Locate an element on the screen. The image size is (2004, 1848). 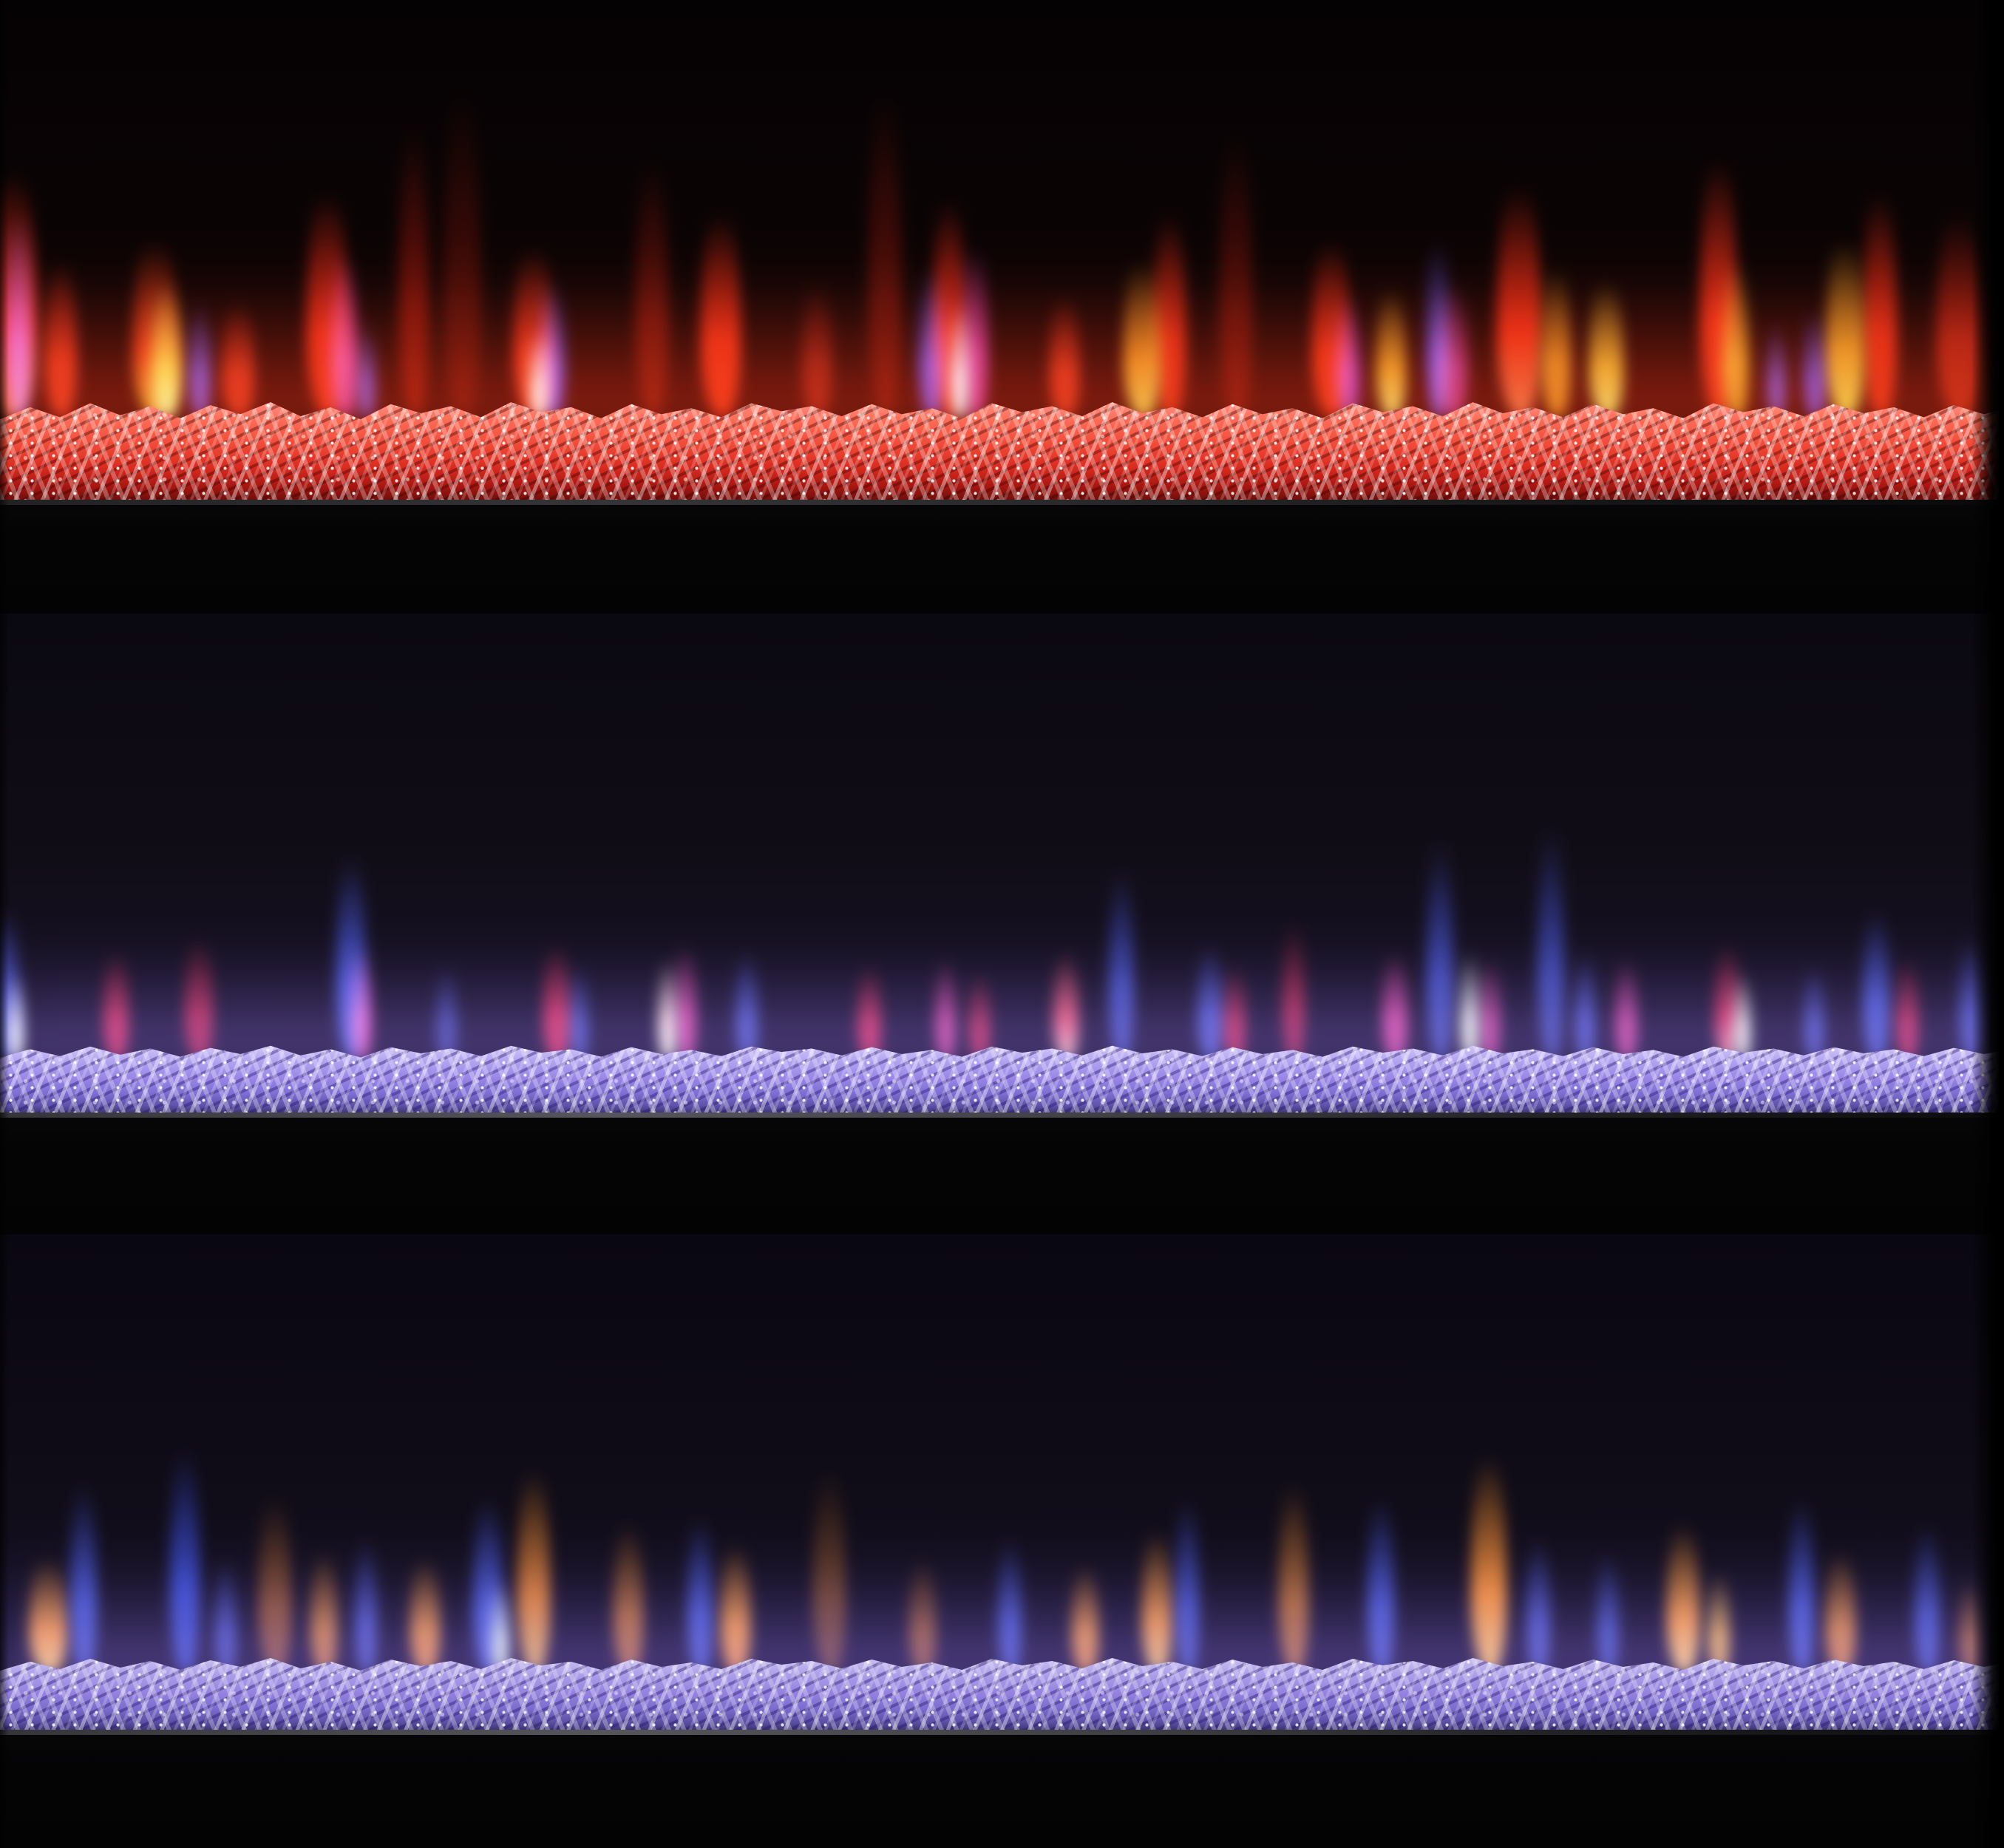
ember-glow-haze is located at coordinates (1002, 1009).